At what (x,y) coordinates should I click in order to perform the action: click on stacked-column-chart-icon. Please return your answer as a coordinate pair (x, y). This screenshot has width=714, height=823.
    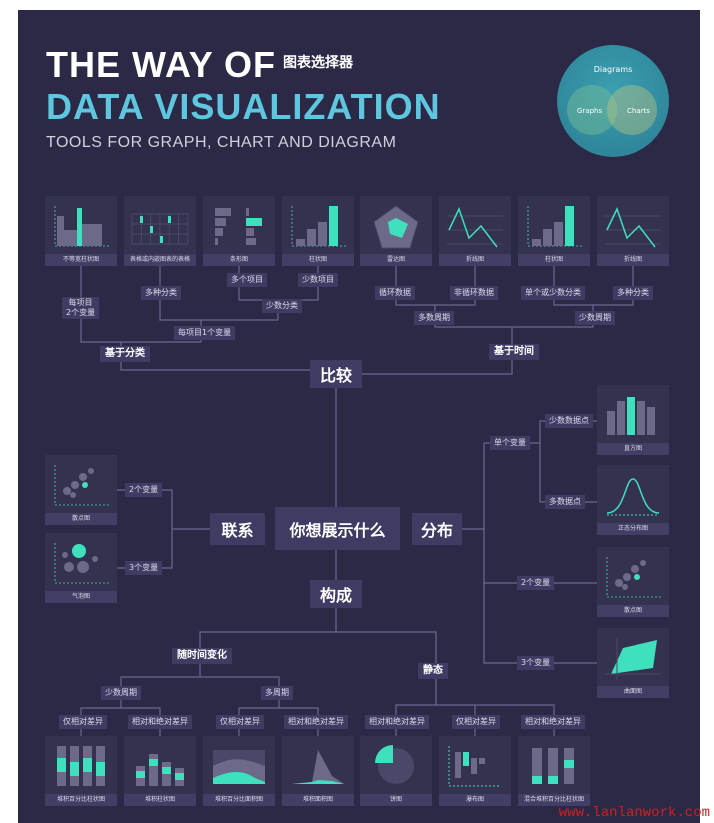
    Looking at the image, I should click on (160, 770).